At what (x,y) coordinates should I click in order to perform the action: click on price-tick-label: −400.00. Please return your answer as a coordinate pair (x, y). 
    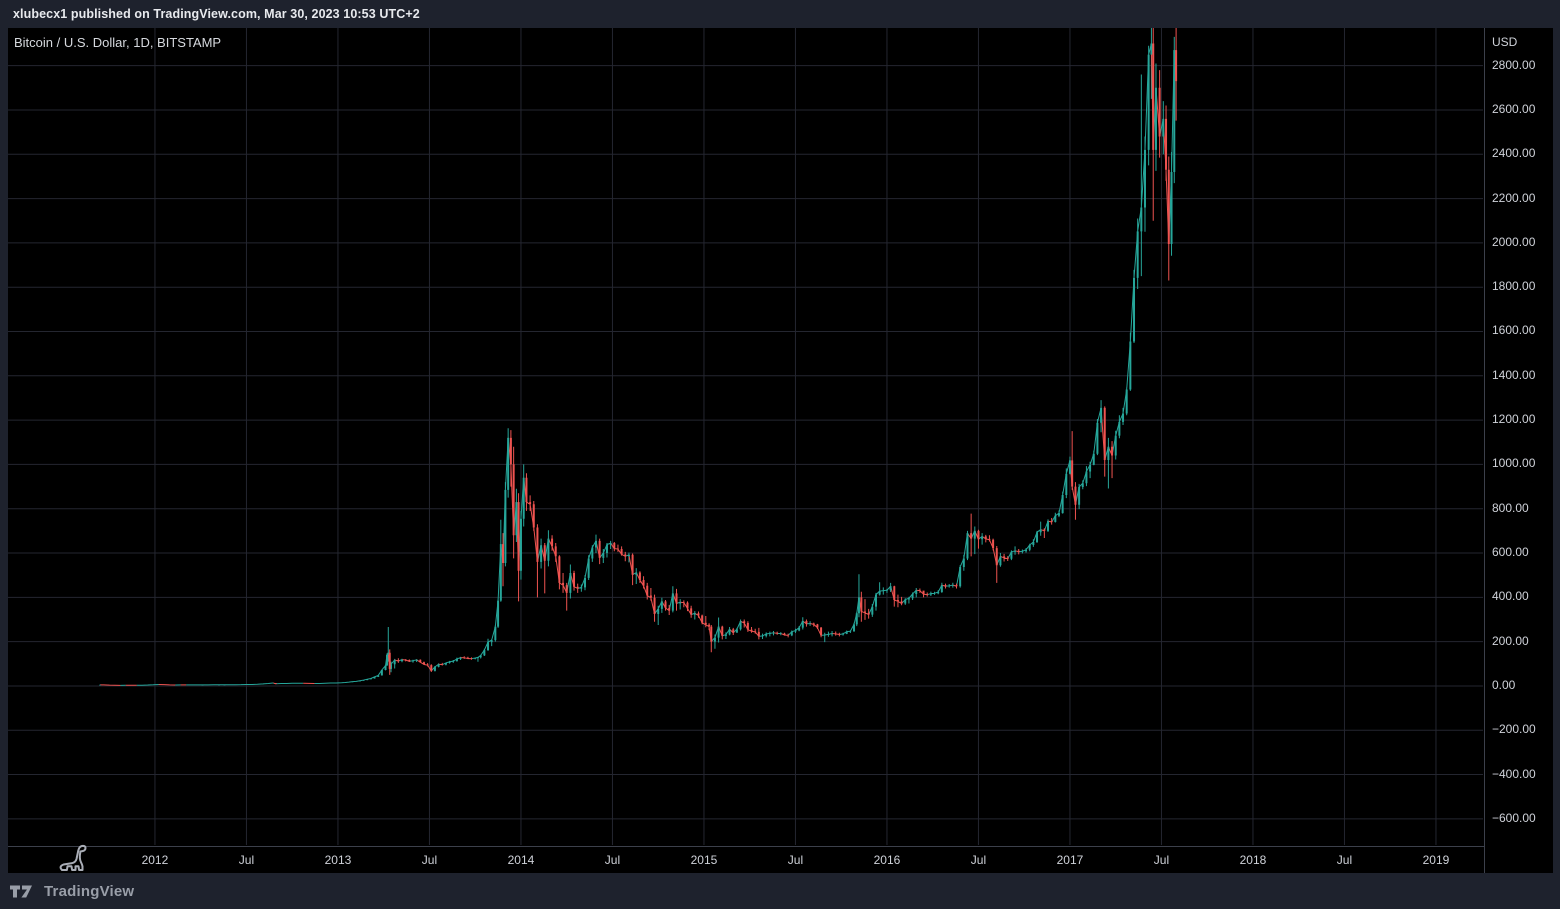
    Looking at the image, I should click on (1514, 773).